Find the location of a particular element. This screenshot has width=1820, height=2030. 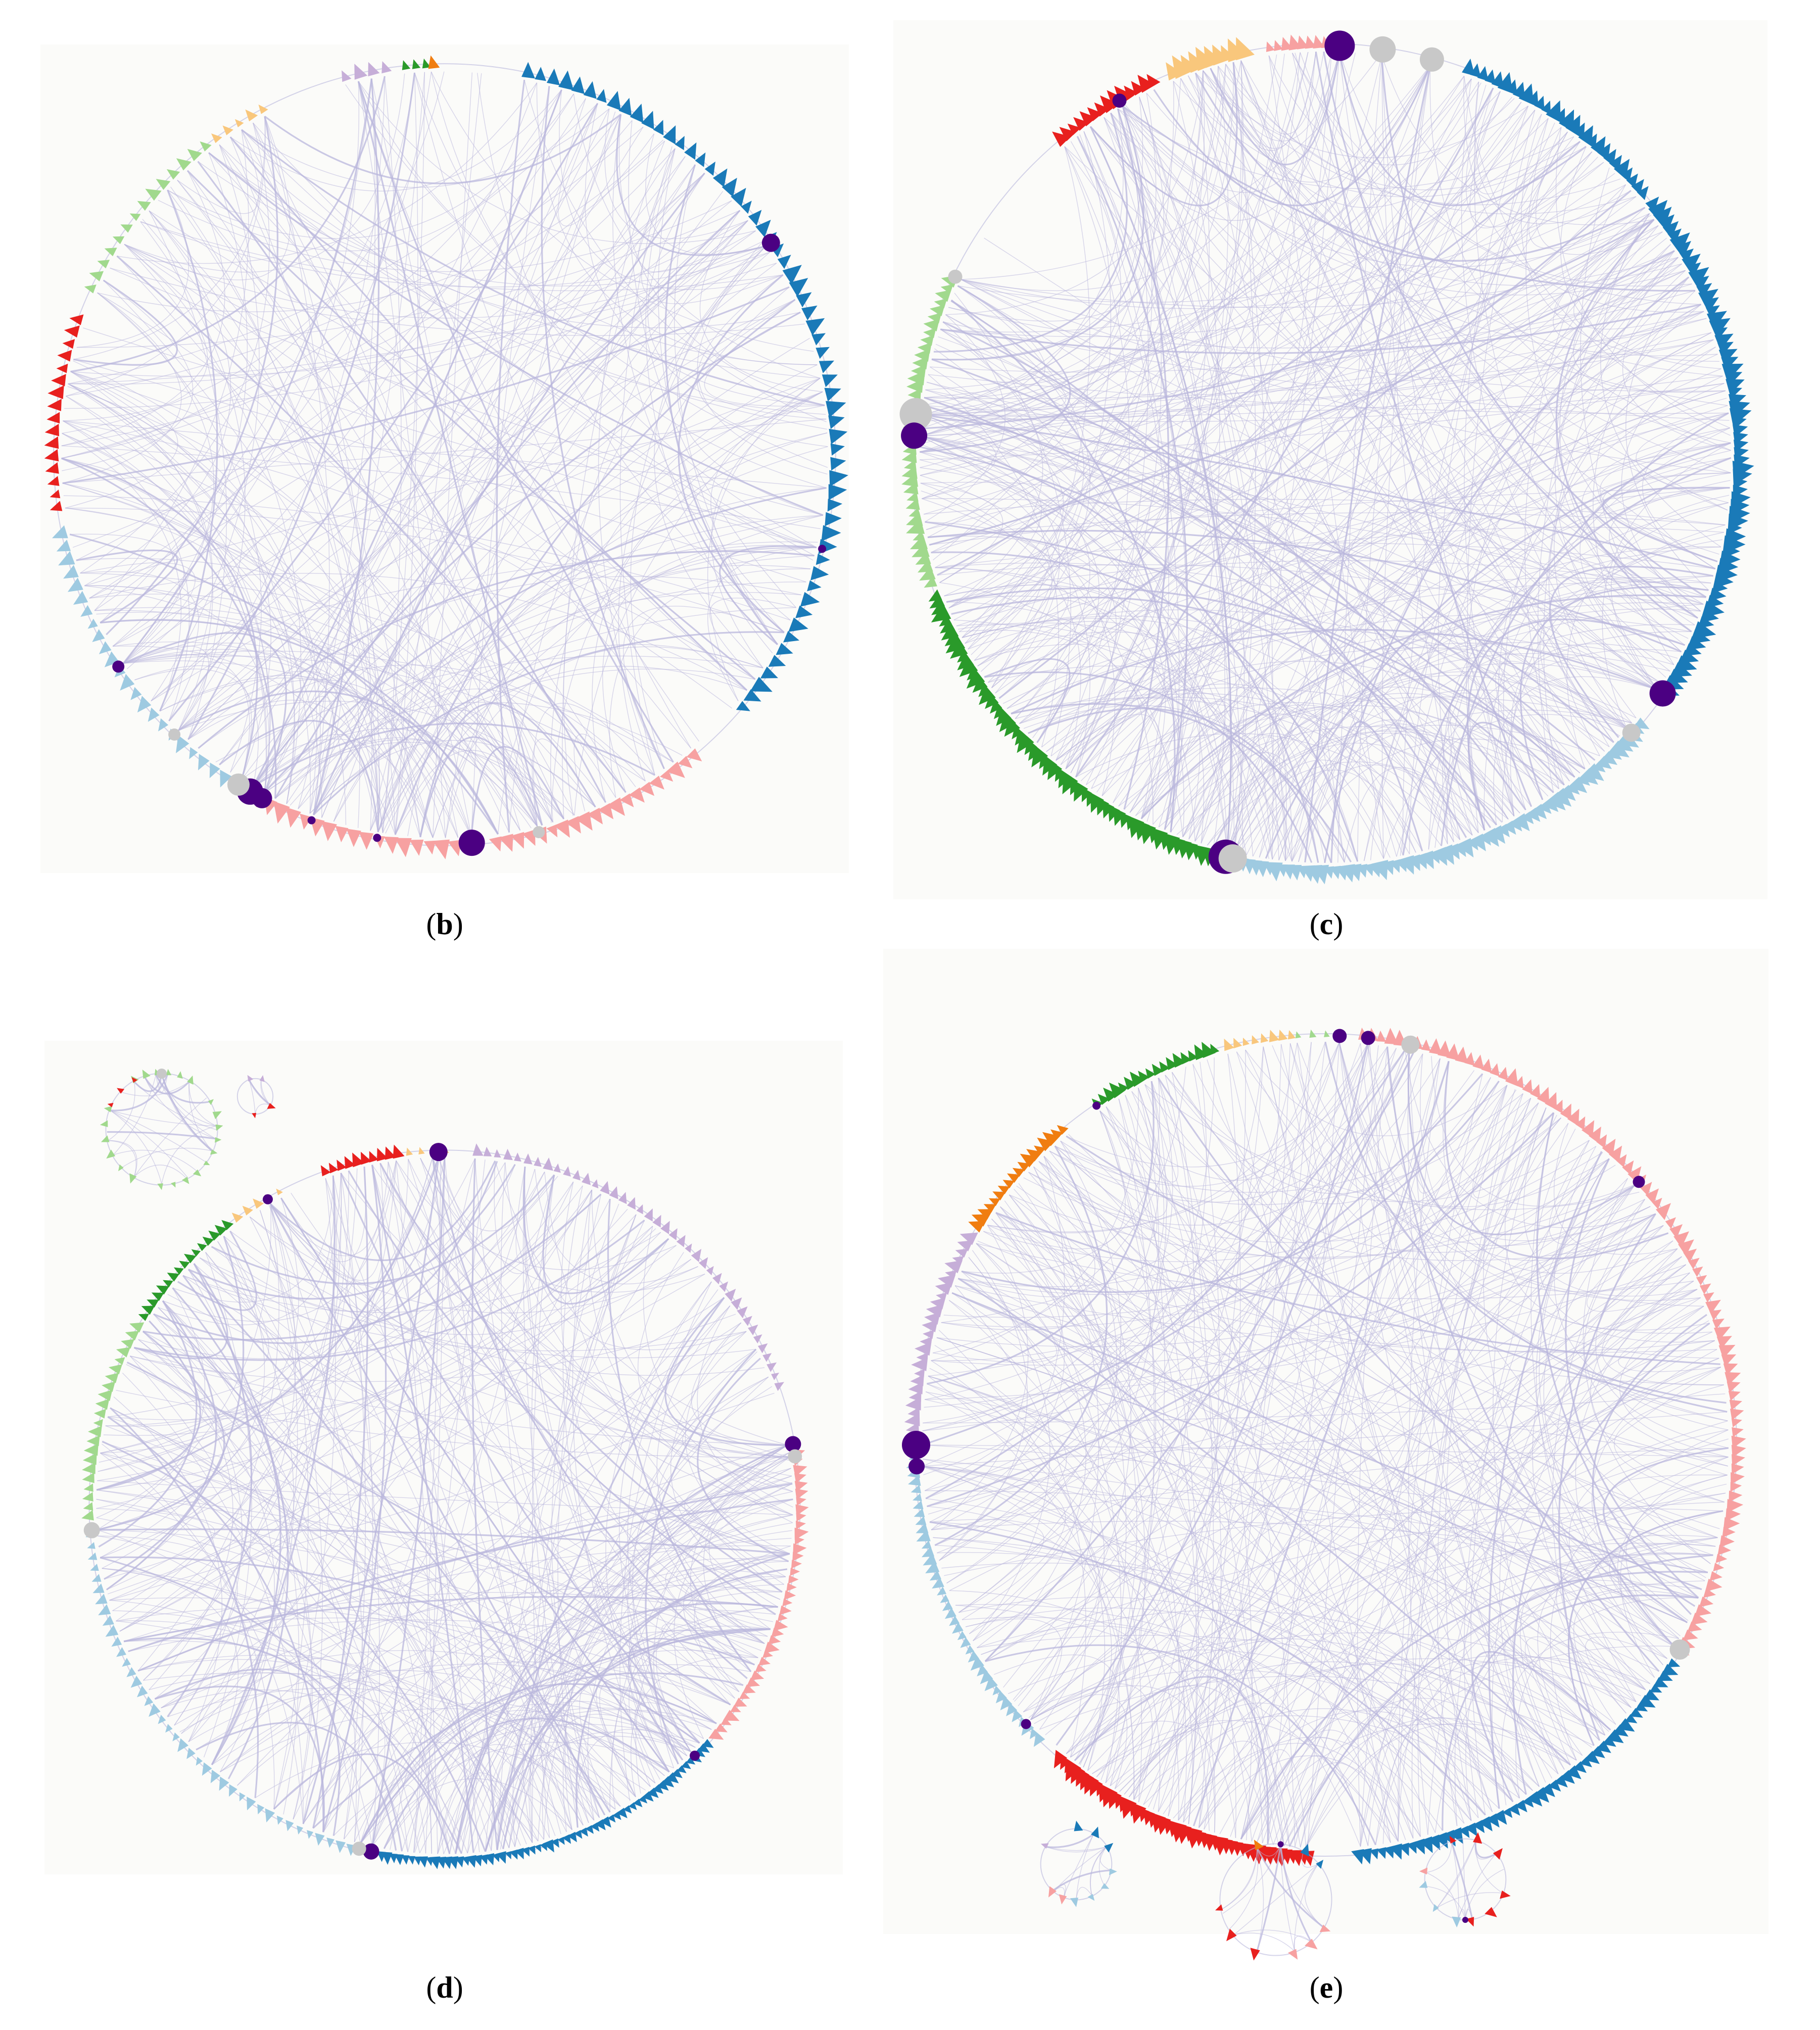

purple-hub-node is located at coordinates (1119, 100).